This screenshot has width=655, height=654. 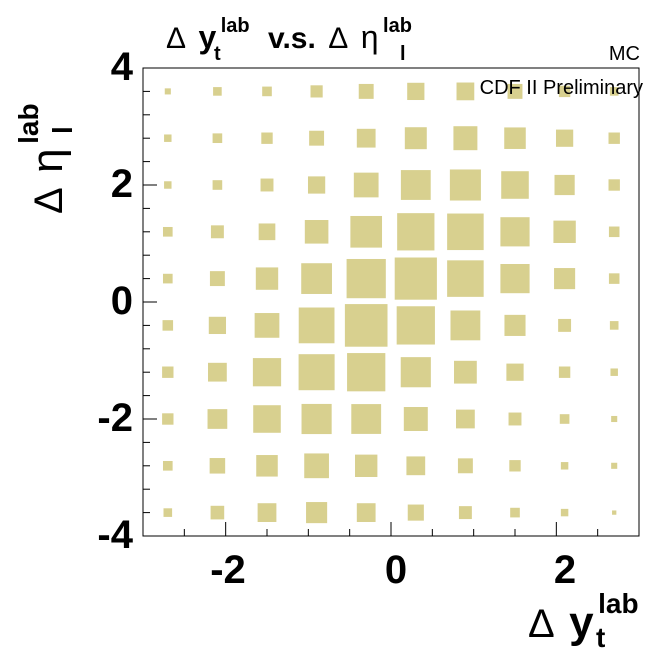 I want to click on y-tick-label-4: 4, so click(x=122, y=67).